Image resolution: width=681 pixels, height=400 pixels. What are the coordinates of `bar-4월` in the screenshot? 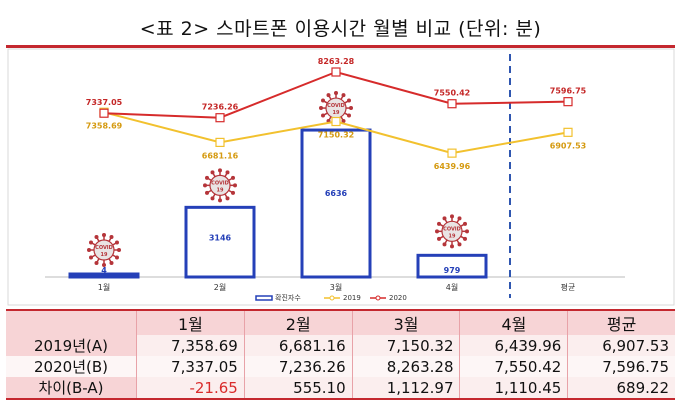 It's located at (452, 266).